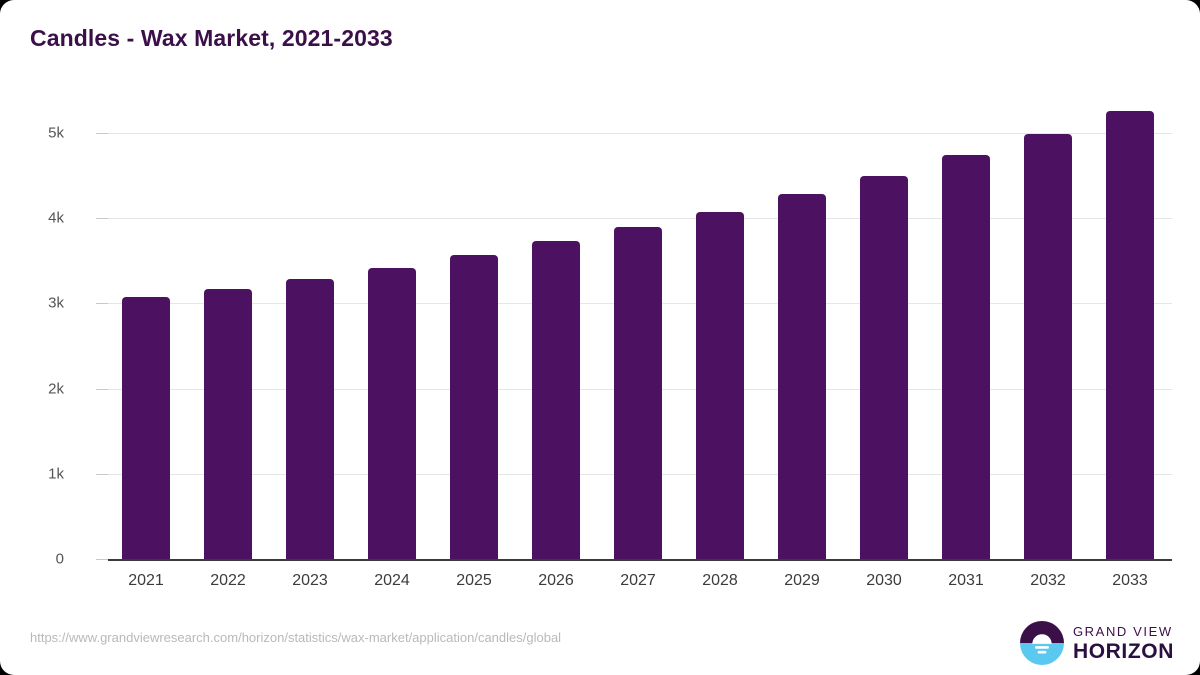  What do you see at coordinates (56, 133) in the screenshot?
I see `y-tick-label: 5k` at bounding box center [56, 133].